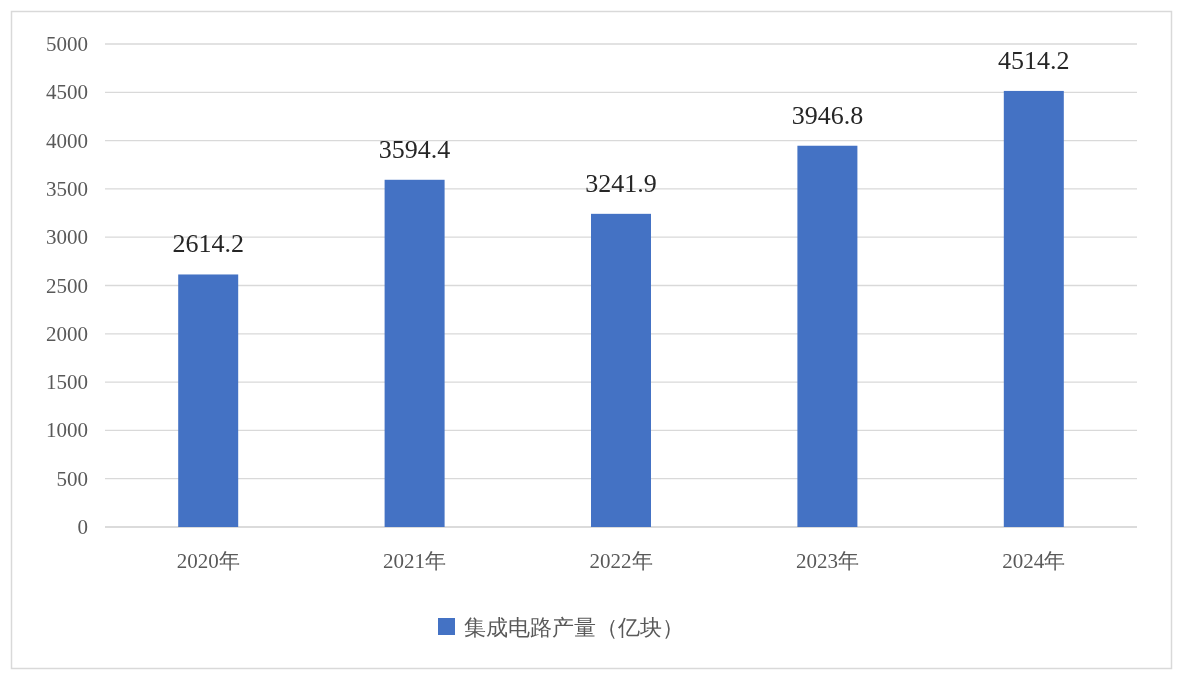 This screenshot has width=1183, height=679. I want to click on x-tick-label: 2024年, so click(1034, 561).